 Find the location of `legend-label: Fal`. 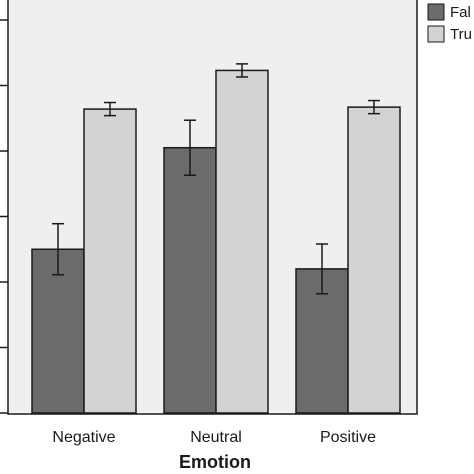

legend-label: Fal is located at coordinates (460, 12).